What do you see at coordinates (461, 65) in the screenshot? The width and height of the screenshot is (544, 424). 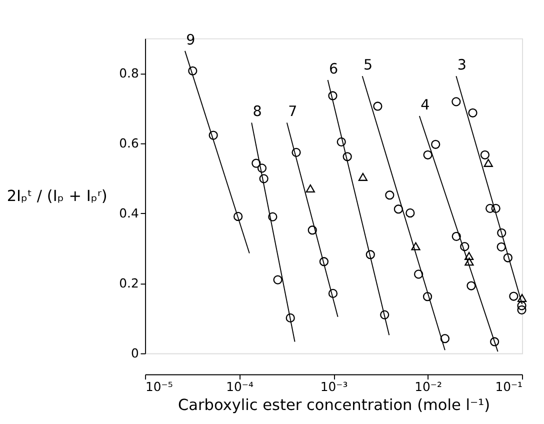 I see `series-label: 3` at bounding box center [461, 65].